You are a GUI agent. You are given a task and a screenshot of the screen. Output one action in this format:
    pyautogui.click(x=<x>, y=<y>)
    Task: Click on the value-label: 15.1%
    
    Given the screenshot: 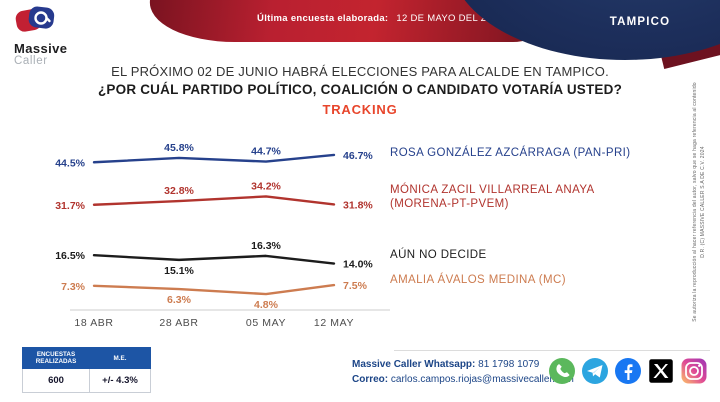 What is the action you would take?
    pyautogui.click(x=179, y=271)
    